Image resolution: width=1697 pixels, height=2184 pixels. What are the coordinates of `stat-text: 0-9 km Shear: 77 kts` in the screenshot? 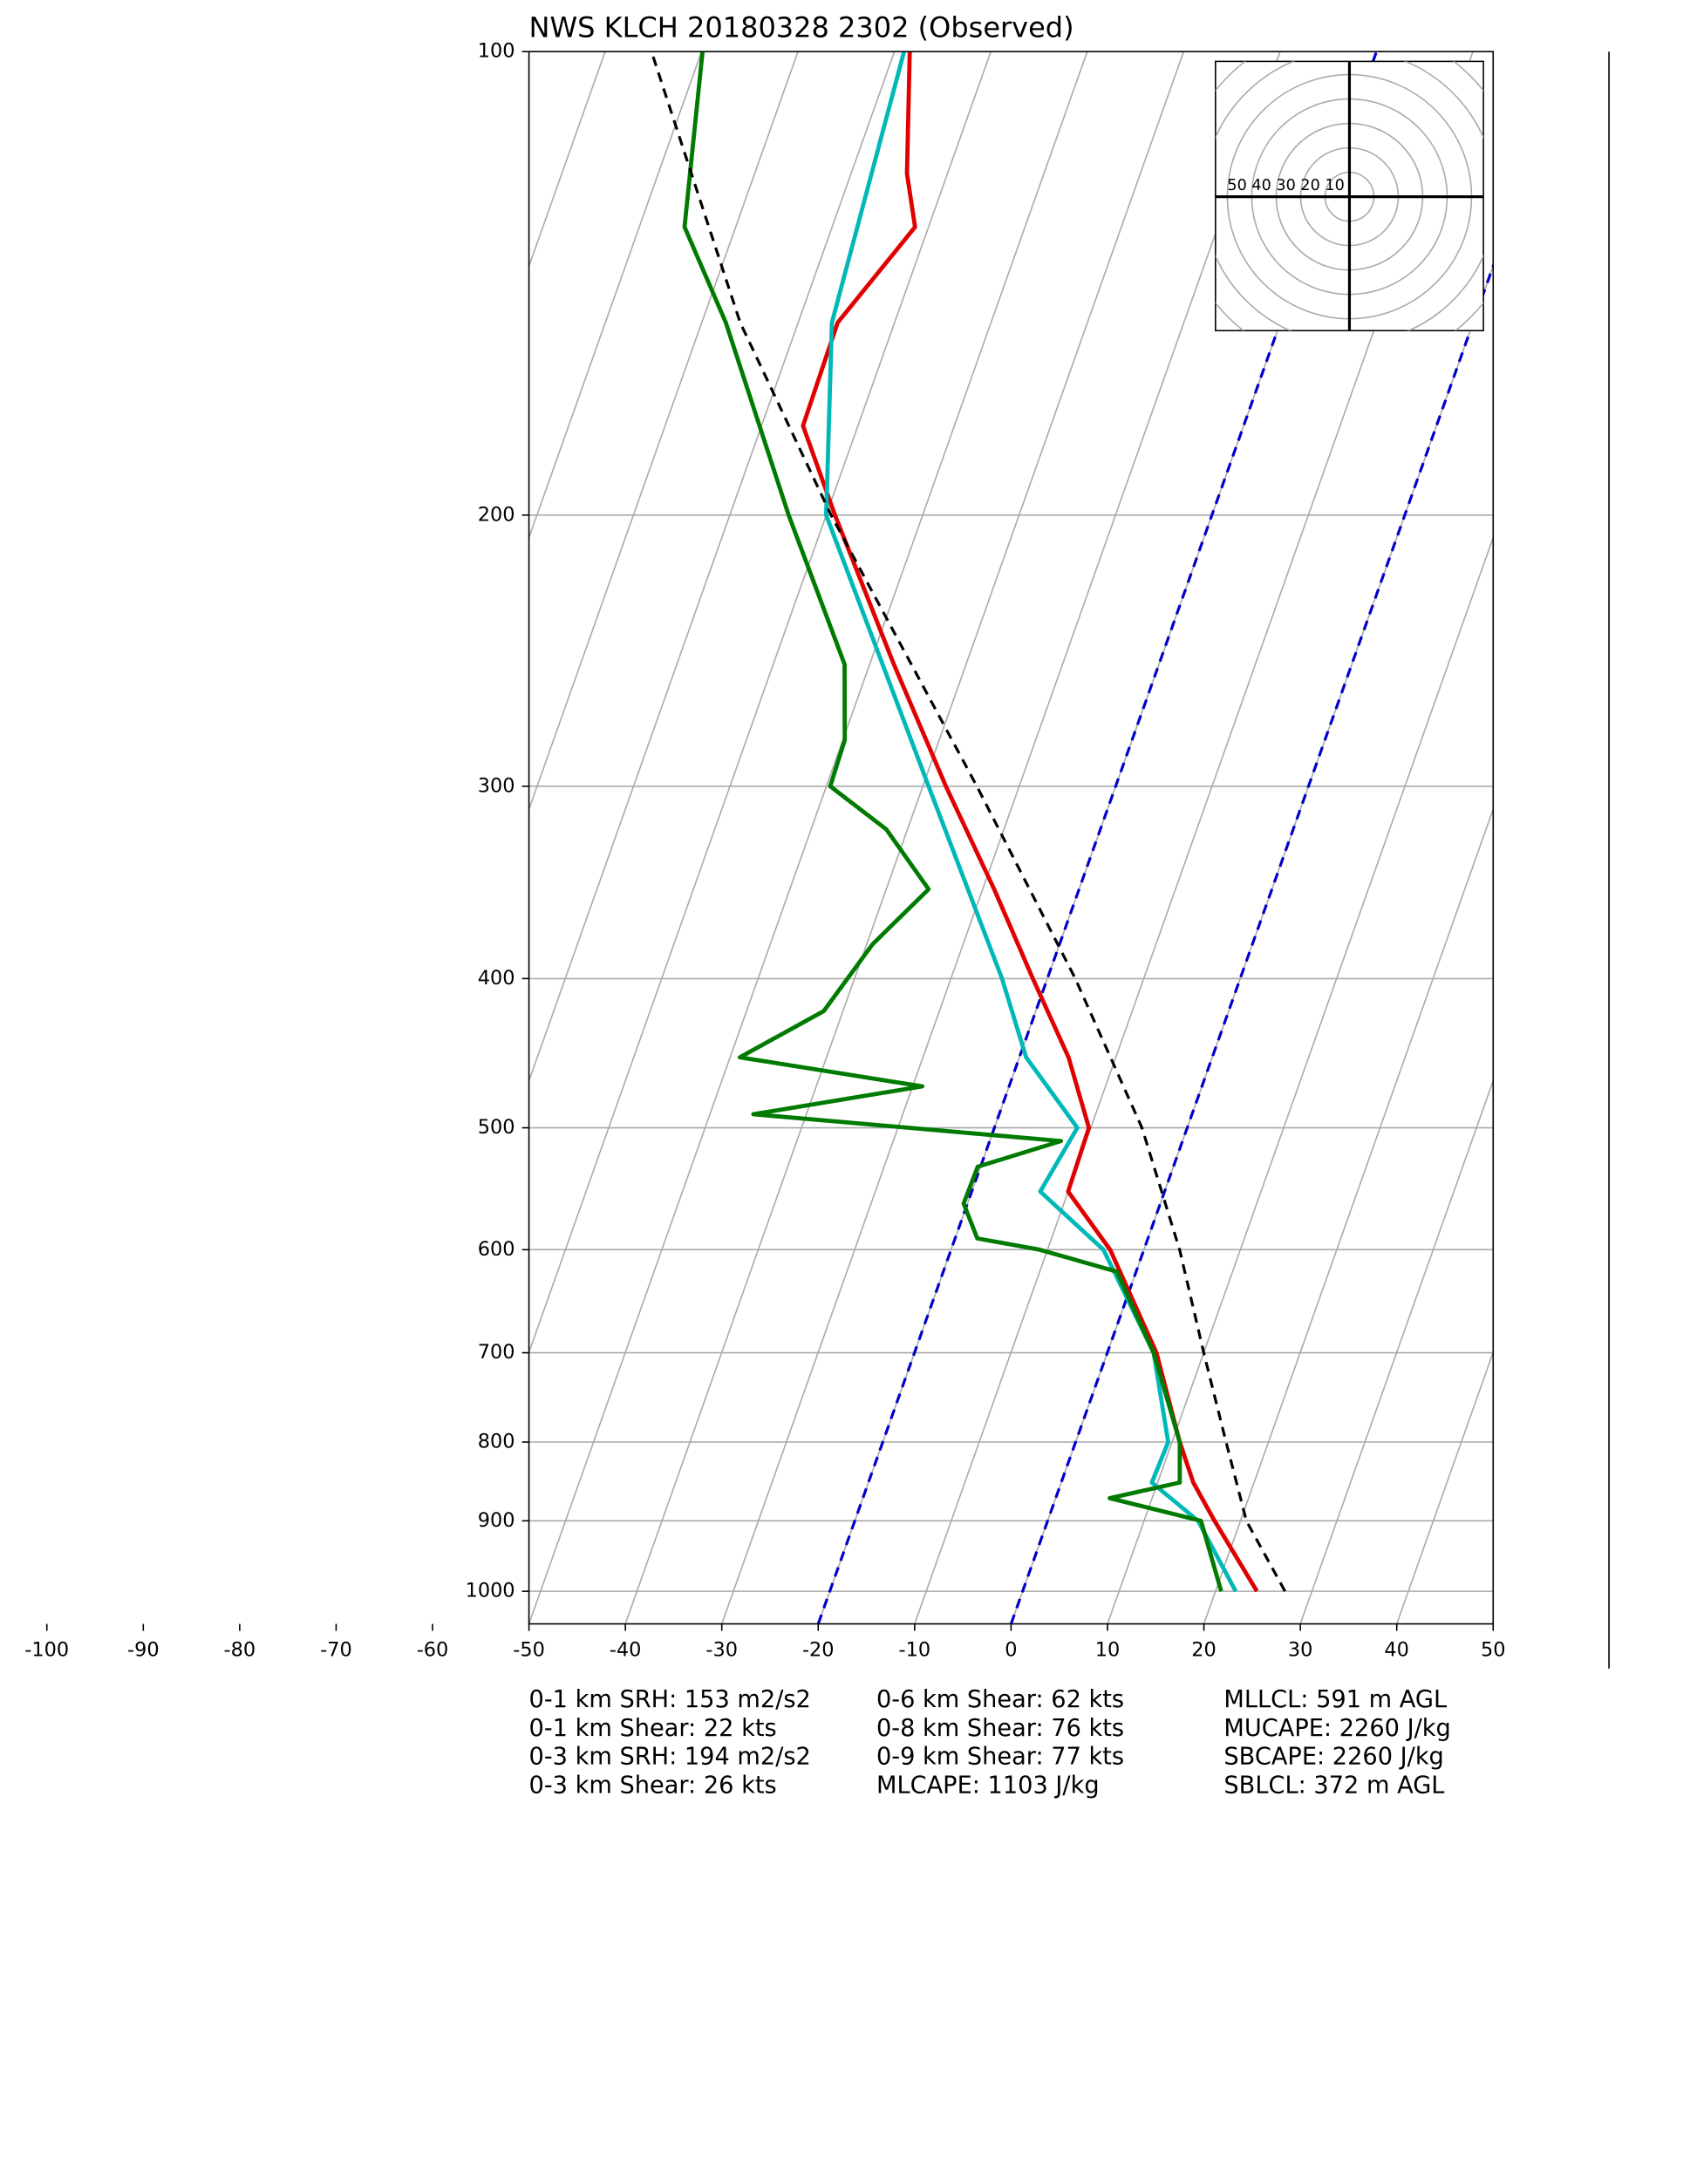 It's located at (1000, 1757).